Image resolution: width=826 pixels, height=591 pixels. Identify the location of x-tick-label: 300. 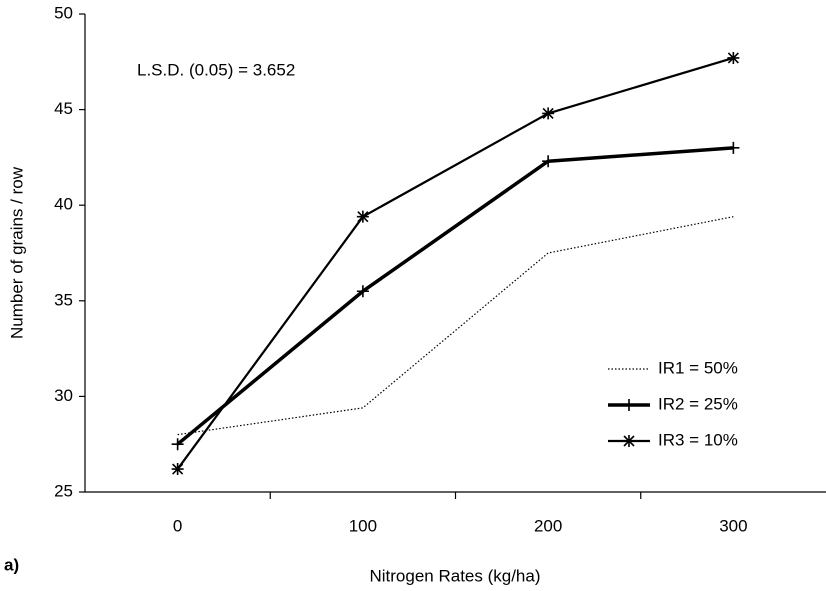
(733, 525).